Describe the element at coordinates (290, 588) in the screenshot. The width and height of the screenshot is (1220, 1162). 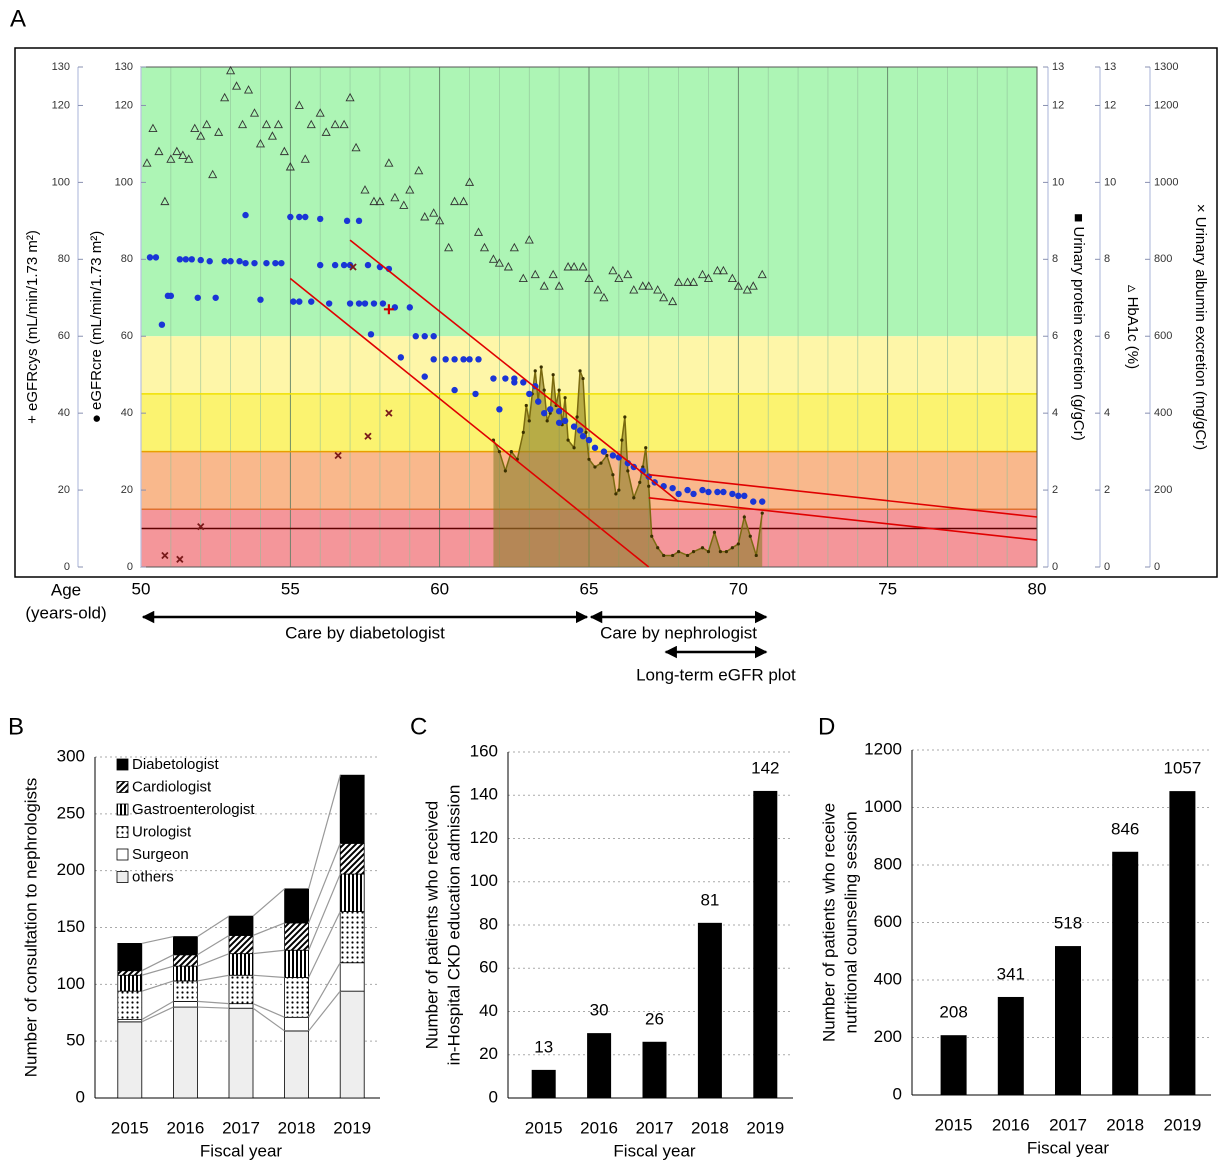
I see `x-tick-label: 55` at that location.